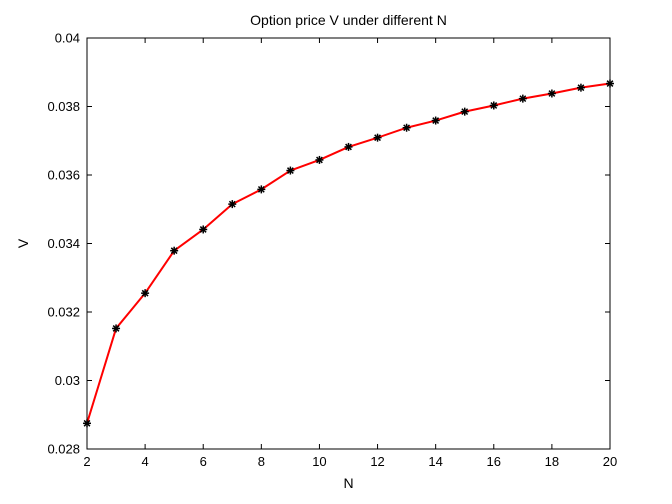 The width and height of the screenshot is (672, 504). What do you see at coordinates (552, 461) in the screenshot?
I see `x-tick-label: 18` at bounding box center [552, 461].